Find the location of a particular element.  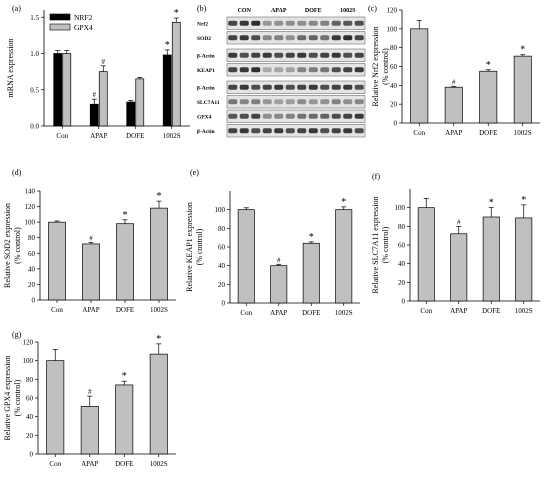

y-axis-label: Relative SOD2 expression is located at coordinates (7, 245).